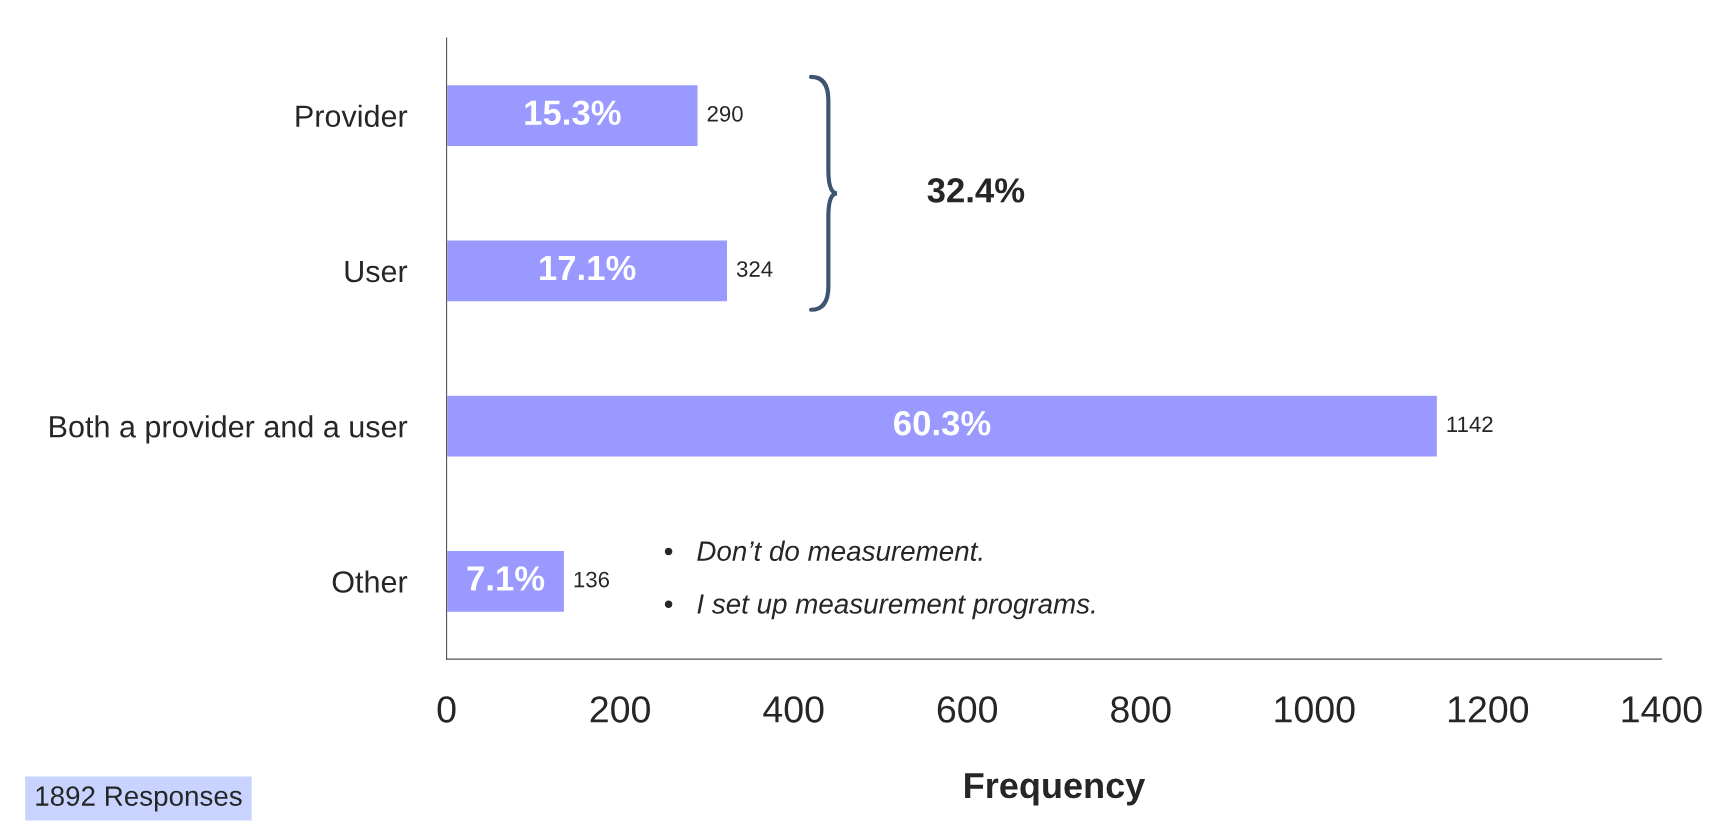 The height and width of the screenshot is (828, 1711). Describe the element at coordinates (793, 709) in the screenshot. I see `x-tick-label: 400` at that location.